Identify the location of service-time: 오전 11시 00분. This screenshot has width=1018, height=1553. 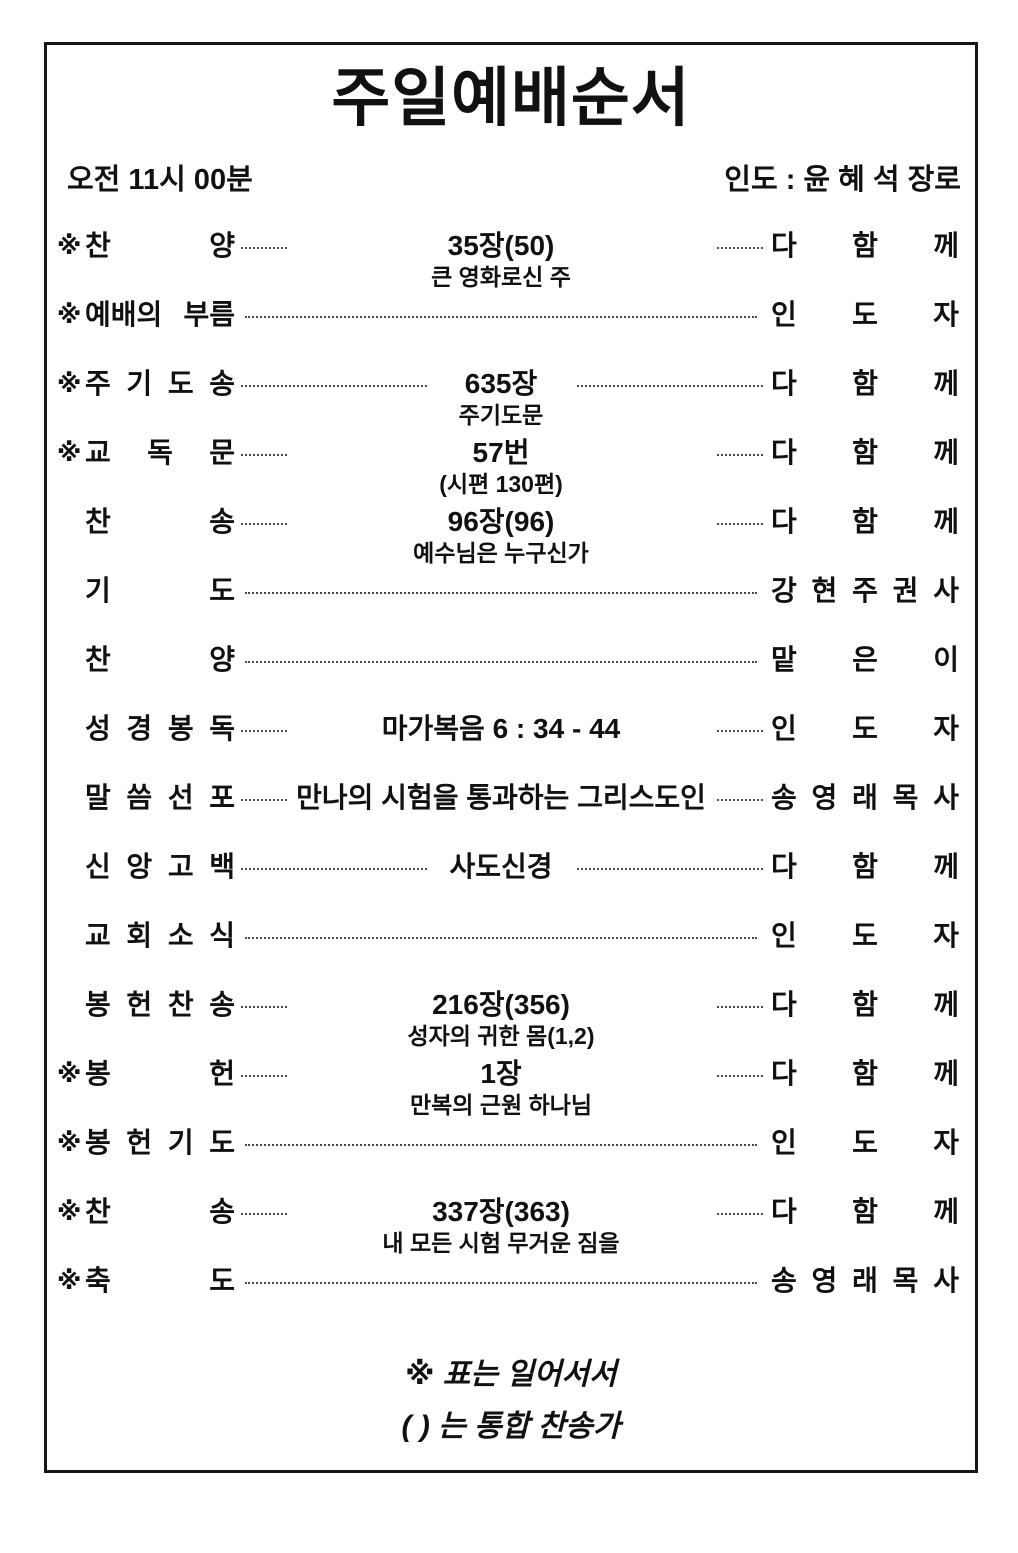
(160, 180).